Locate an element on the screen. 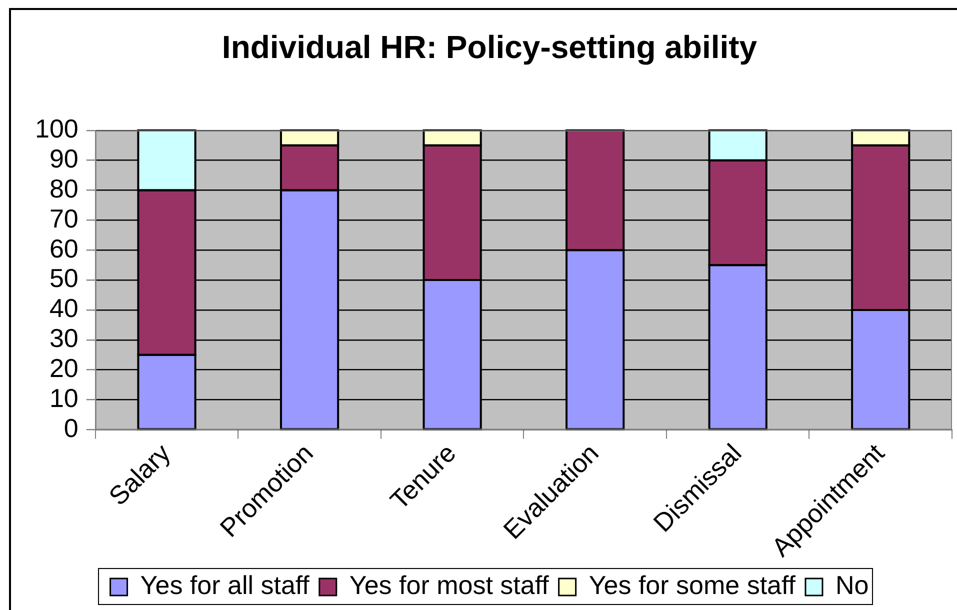  y-tick-label: 10 is located at coordinates (63, 397).